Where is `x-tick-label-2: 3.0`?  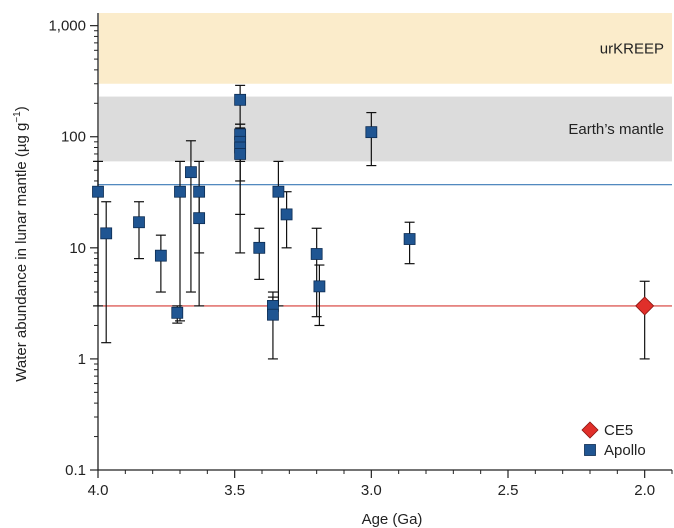 x-tick-label-2: 3.0 is located at coordinates (371, 490).